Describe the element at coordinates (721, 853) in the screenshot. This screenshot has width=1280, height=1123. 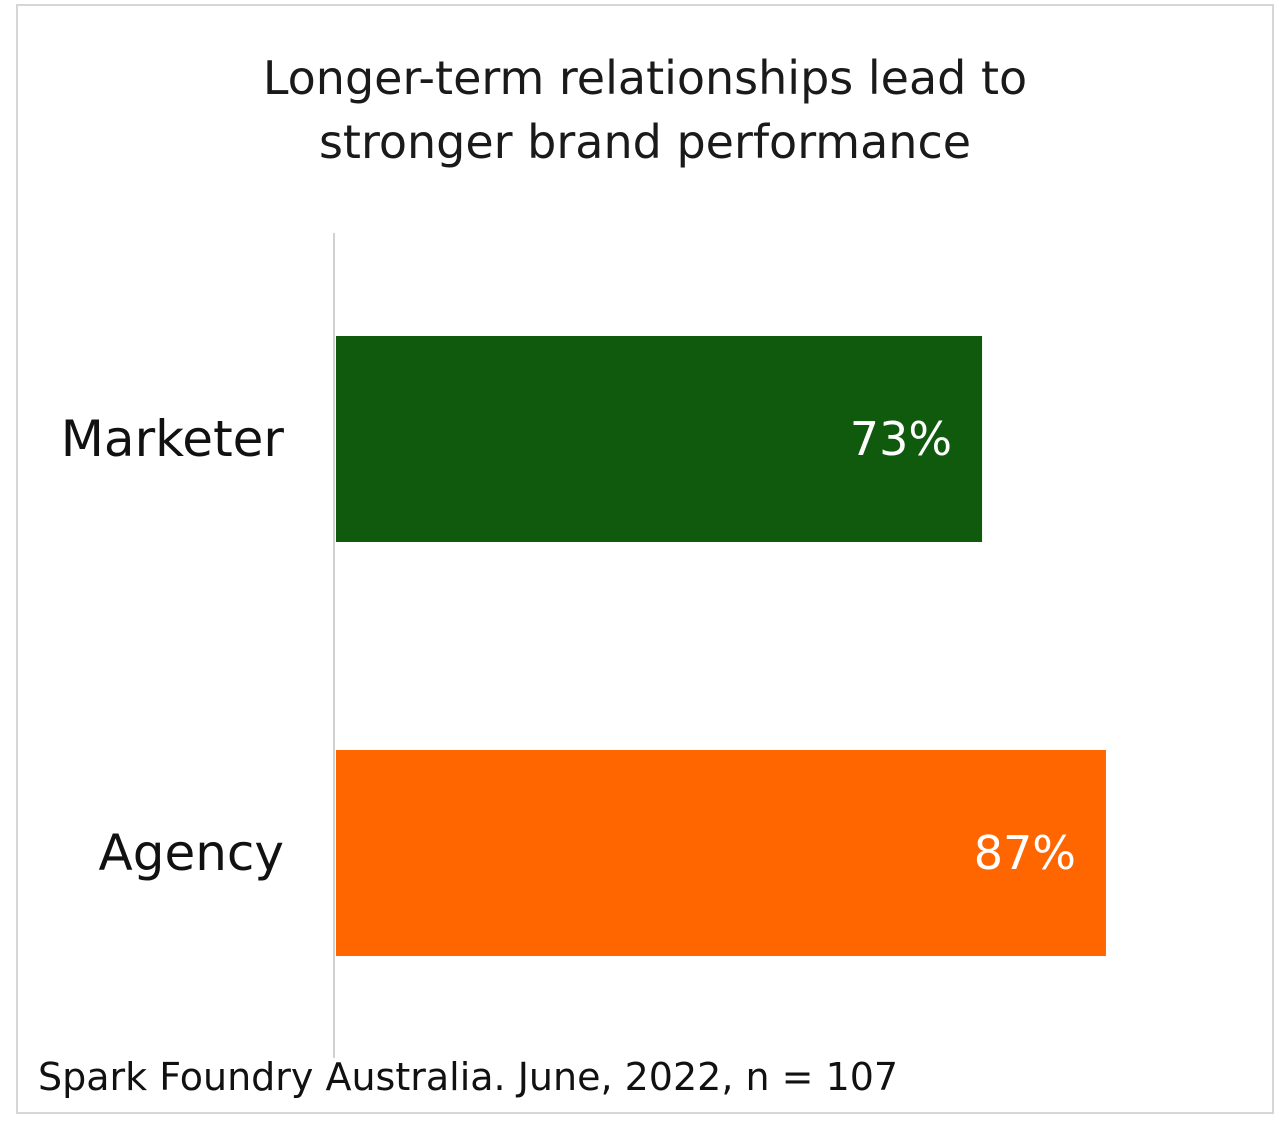
I see `bar-agency` at that location.